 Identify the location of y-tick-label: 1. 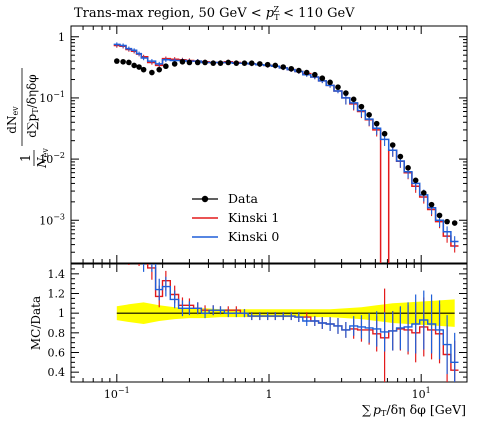
(61, 37).